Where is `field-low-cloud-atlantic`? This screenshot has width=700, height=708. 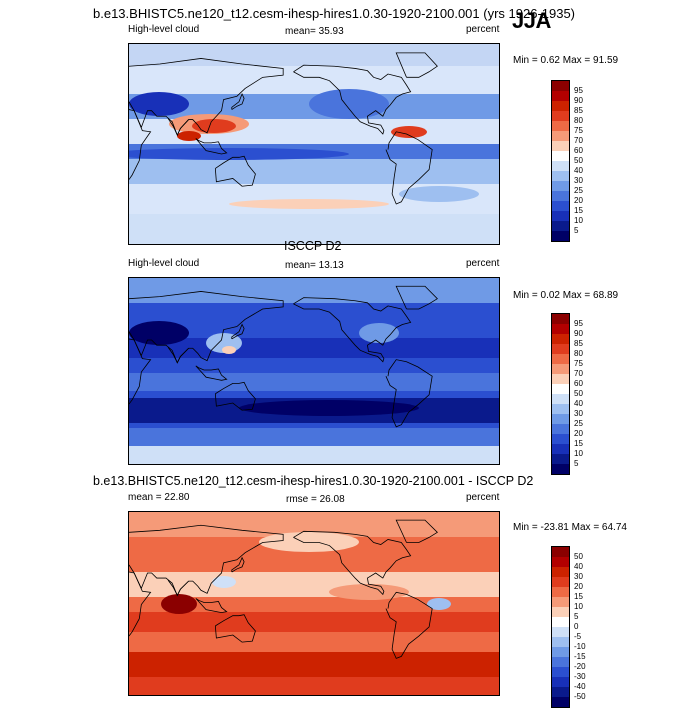
field-low-cloud-atlantic is located at coordinates (439, 194).